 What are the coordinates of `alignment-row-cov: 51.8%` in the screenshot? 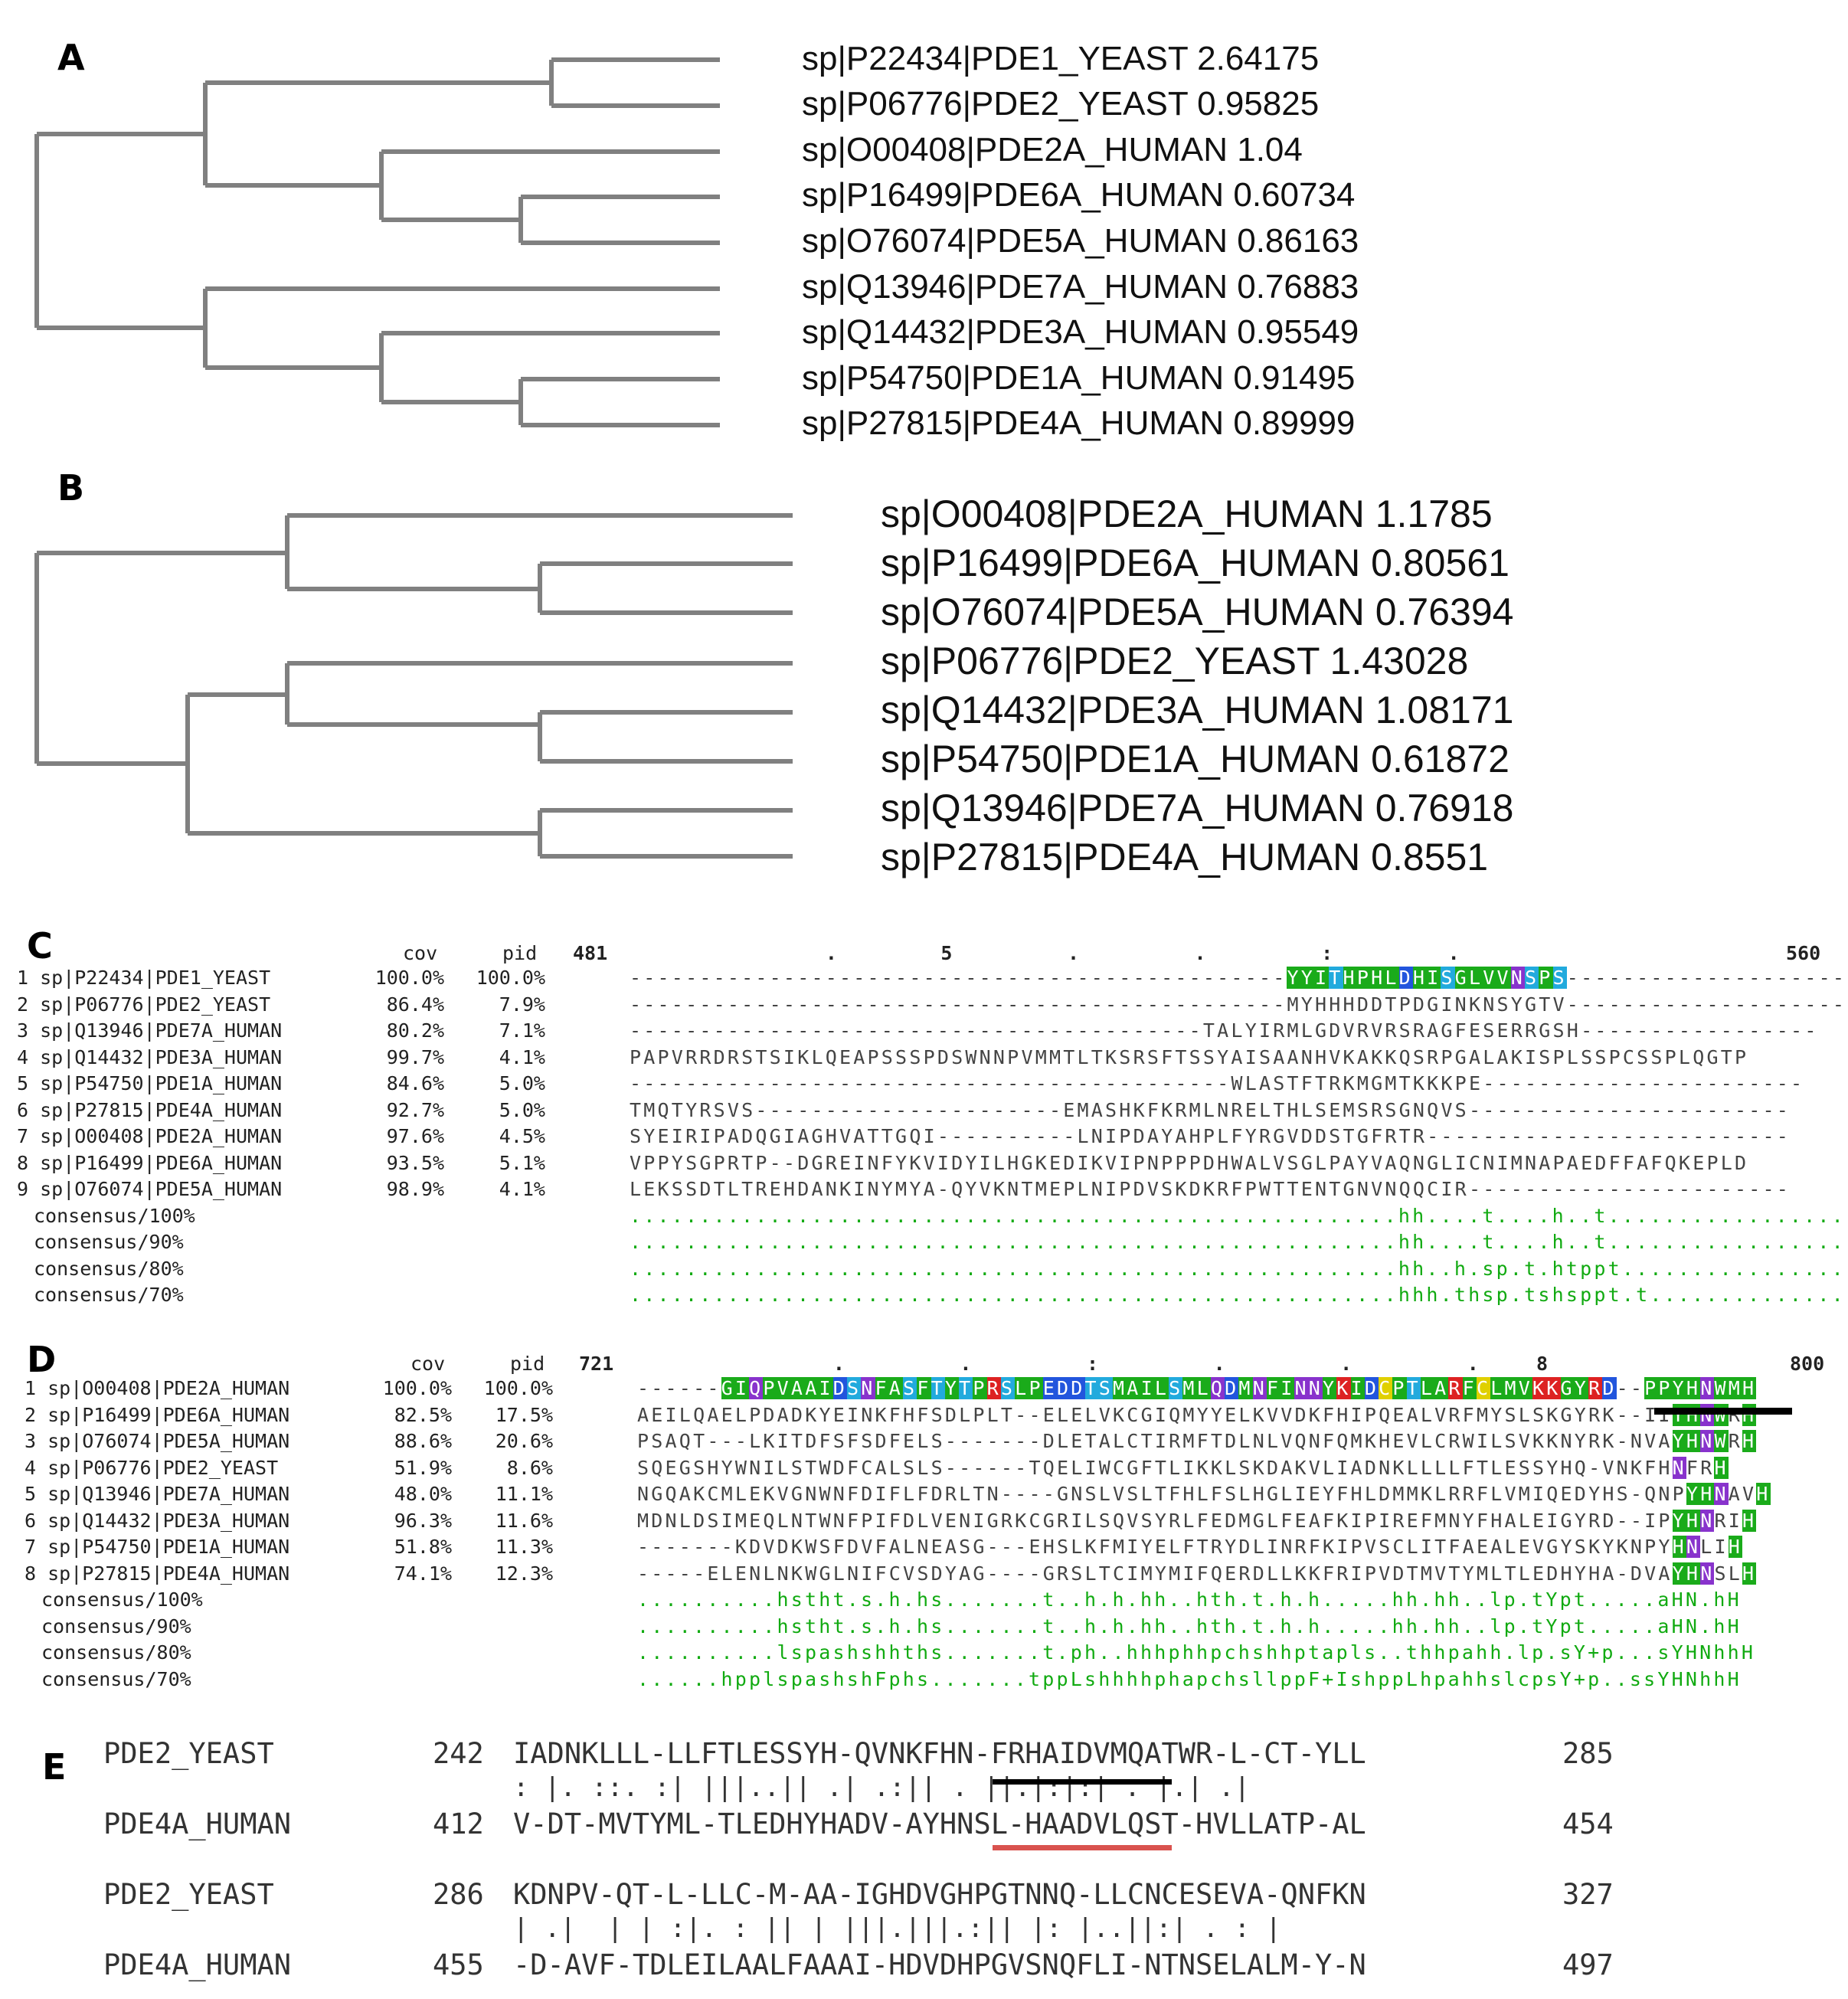 It's located at (423, 1547).